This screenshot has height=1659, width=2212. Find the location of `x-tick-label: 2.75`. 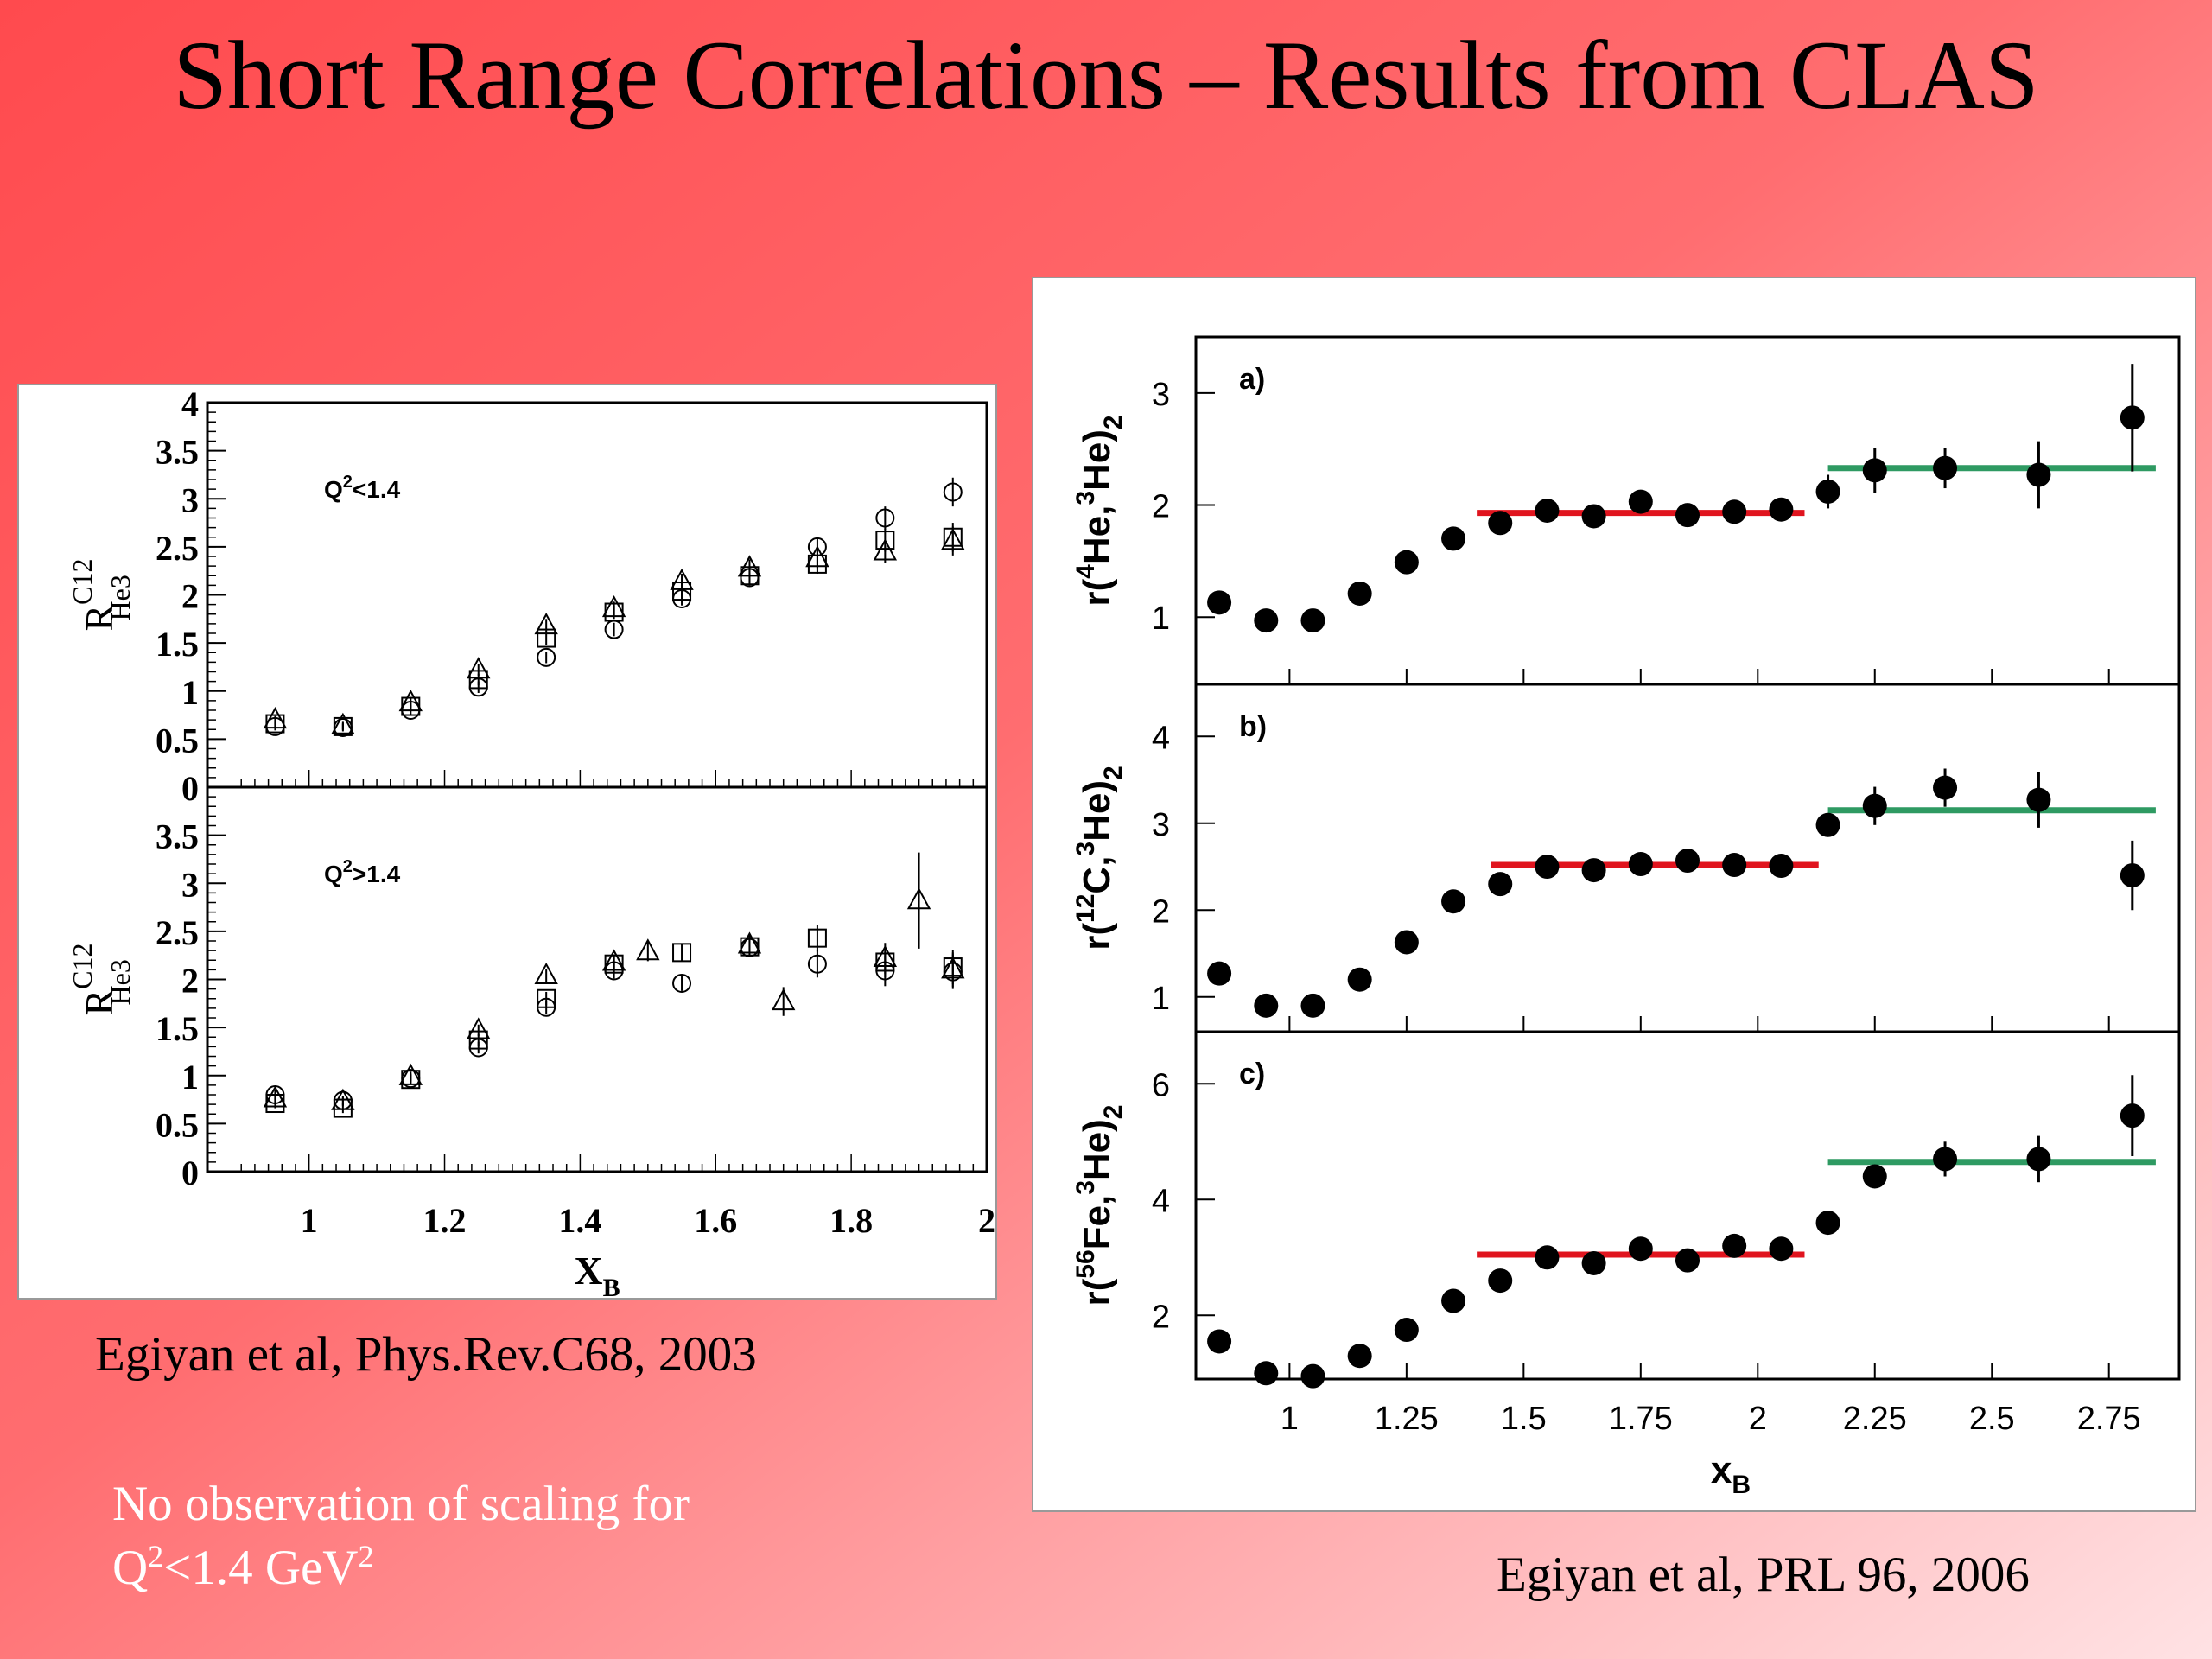

x-tick-label: 2.75 is located at coordinates (2109, 1419).